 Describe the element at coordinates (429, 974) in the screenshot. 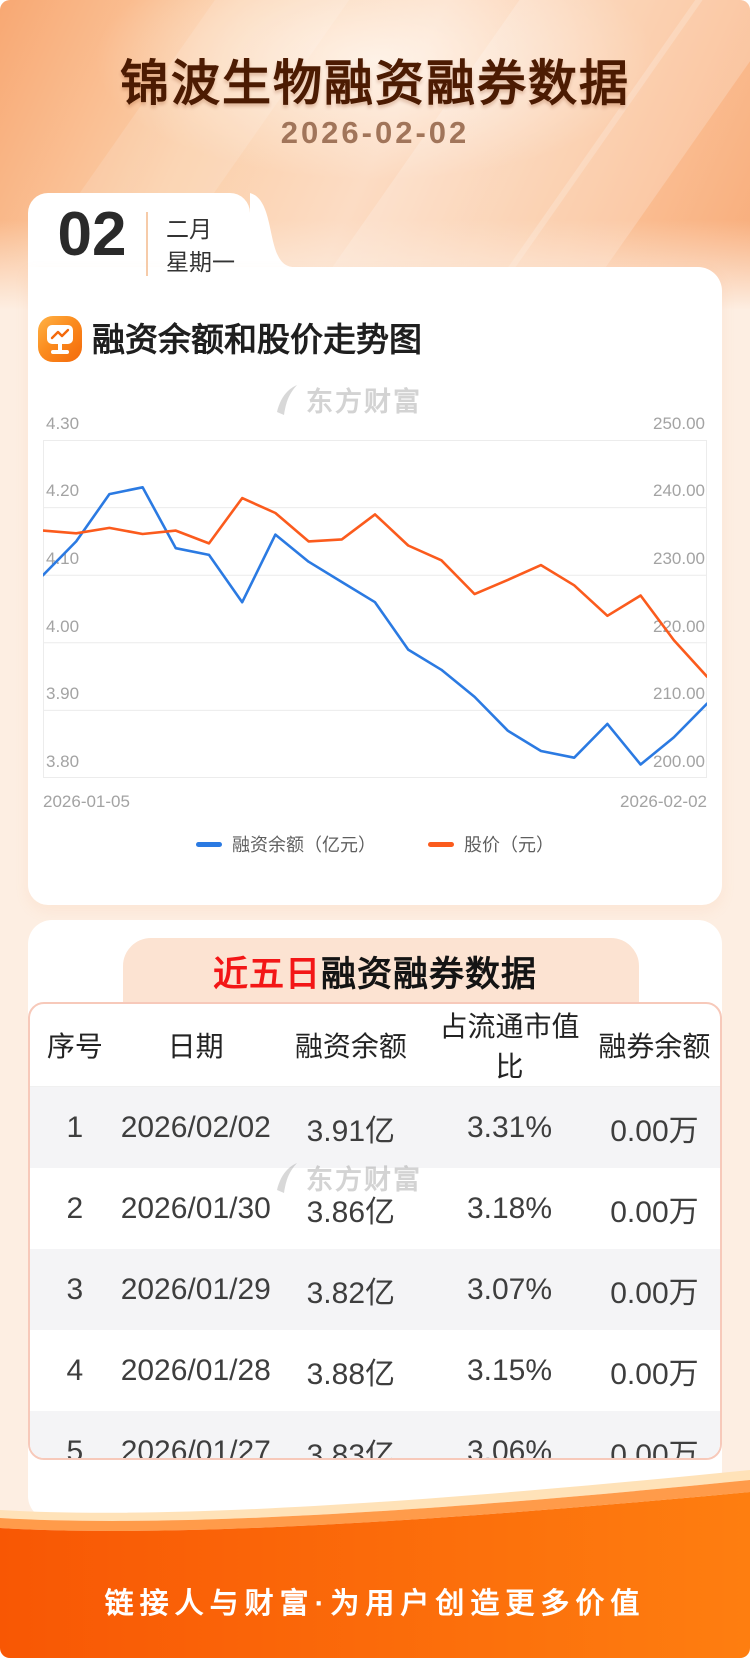

I see `table-title-rest: 融资融券数据` at that location.